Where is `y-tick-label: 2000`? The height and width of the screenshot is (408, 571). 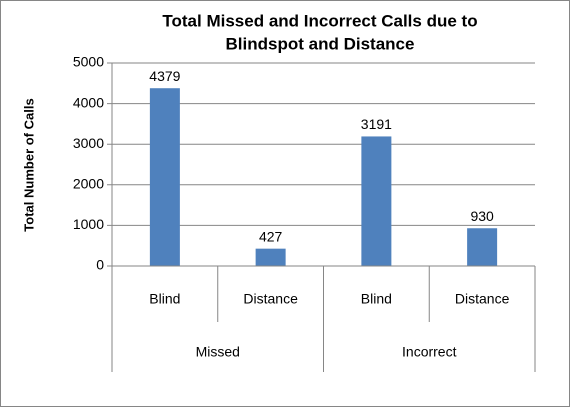
y-tick-label: 2000 is located at coordinates (88, 184).